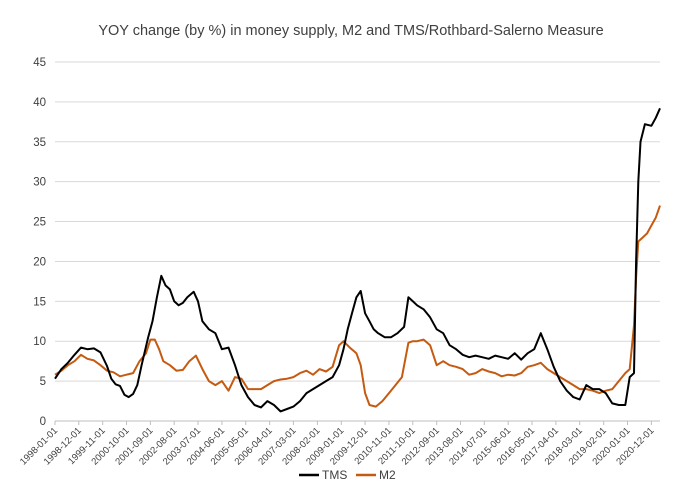 The image size is (690, 492). What do you see at coordinates (39, 223) in the screenshot?
I see `y-tick-label: 25` at bounding box center [39, 223].